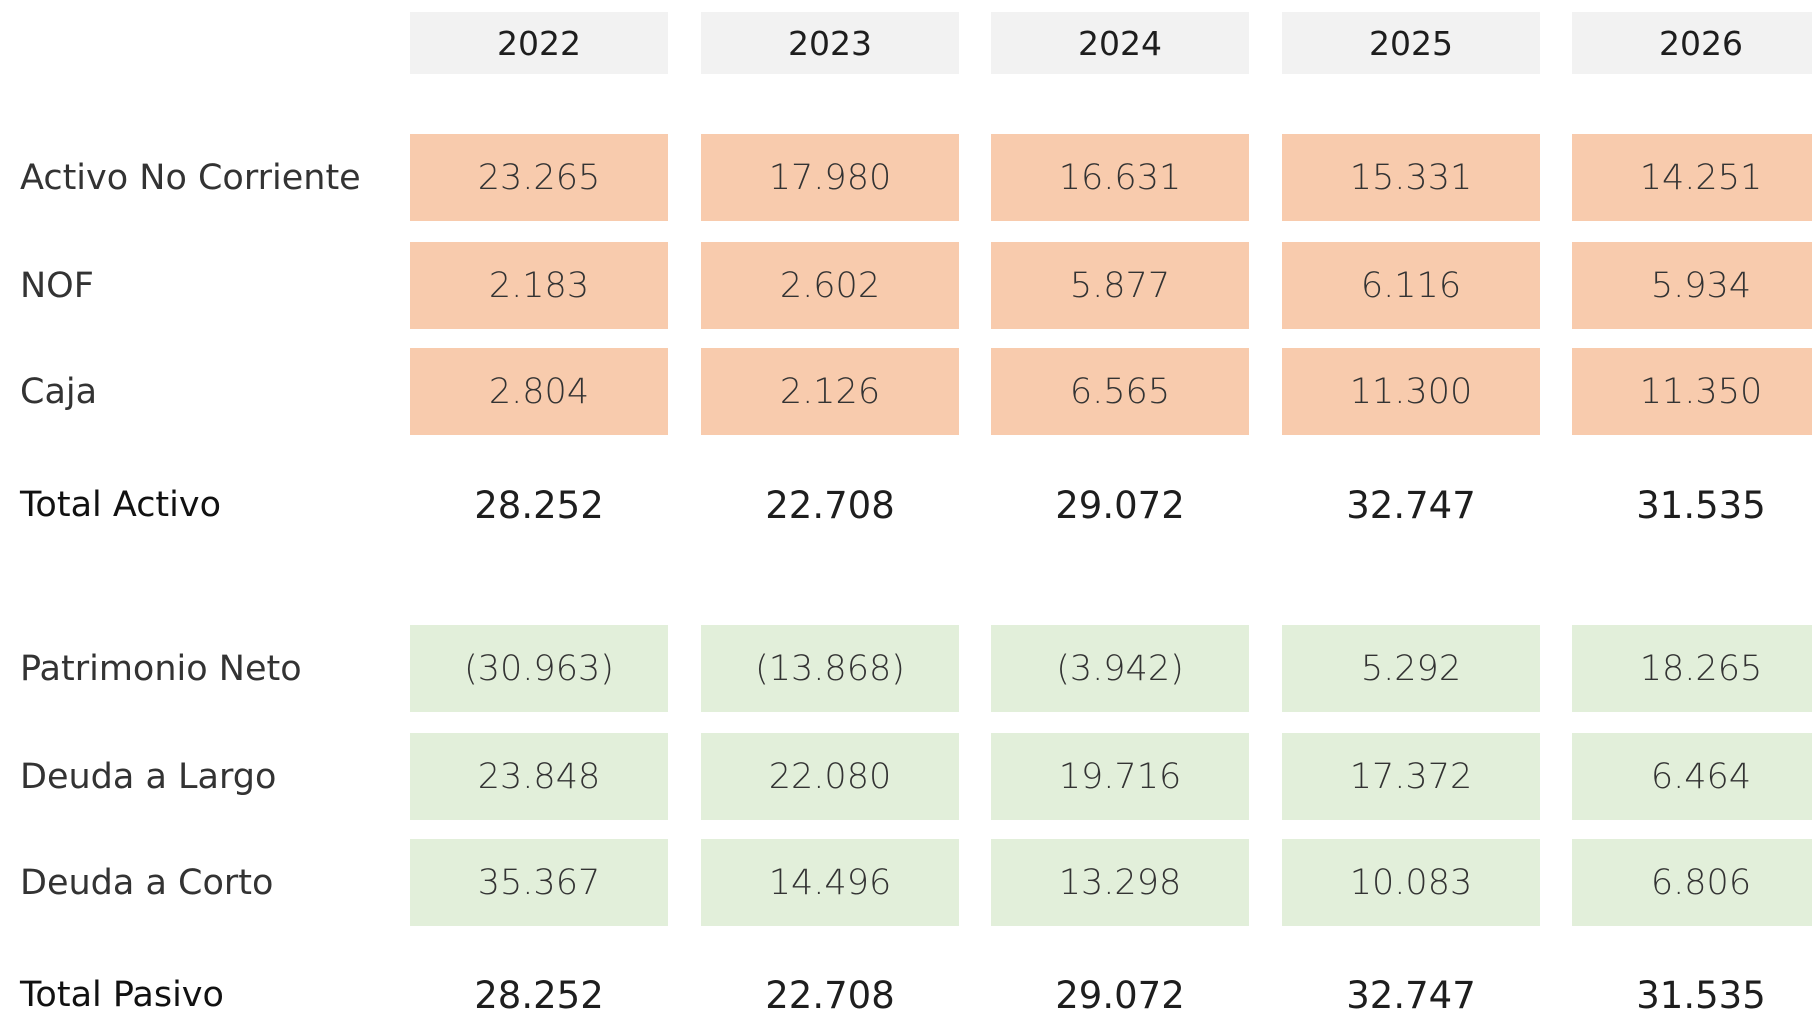  I want to click on row-label: Deuda a Corto, so click(147, 882).